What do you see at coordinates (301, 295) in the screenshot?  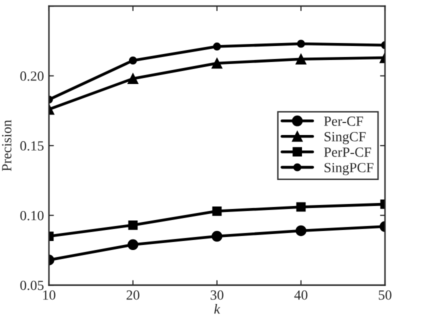 I see `x-tick-label: 40` at bounding box center [301, 295].